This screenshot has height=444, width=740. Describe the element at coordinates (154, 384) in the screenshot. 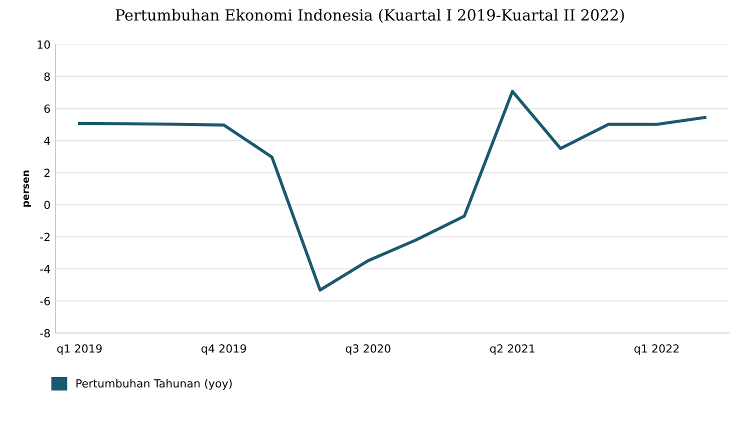

I see `legend-label: Pertumbuhan Tahunan (yoy)` at that location.